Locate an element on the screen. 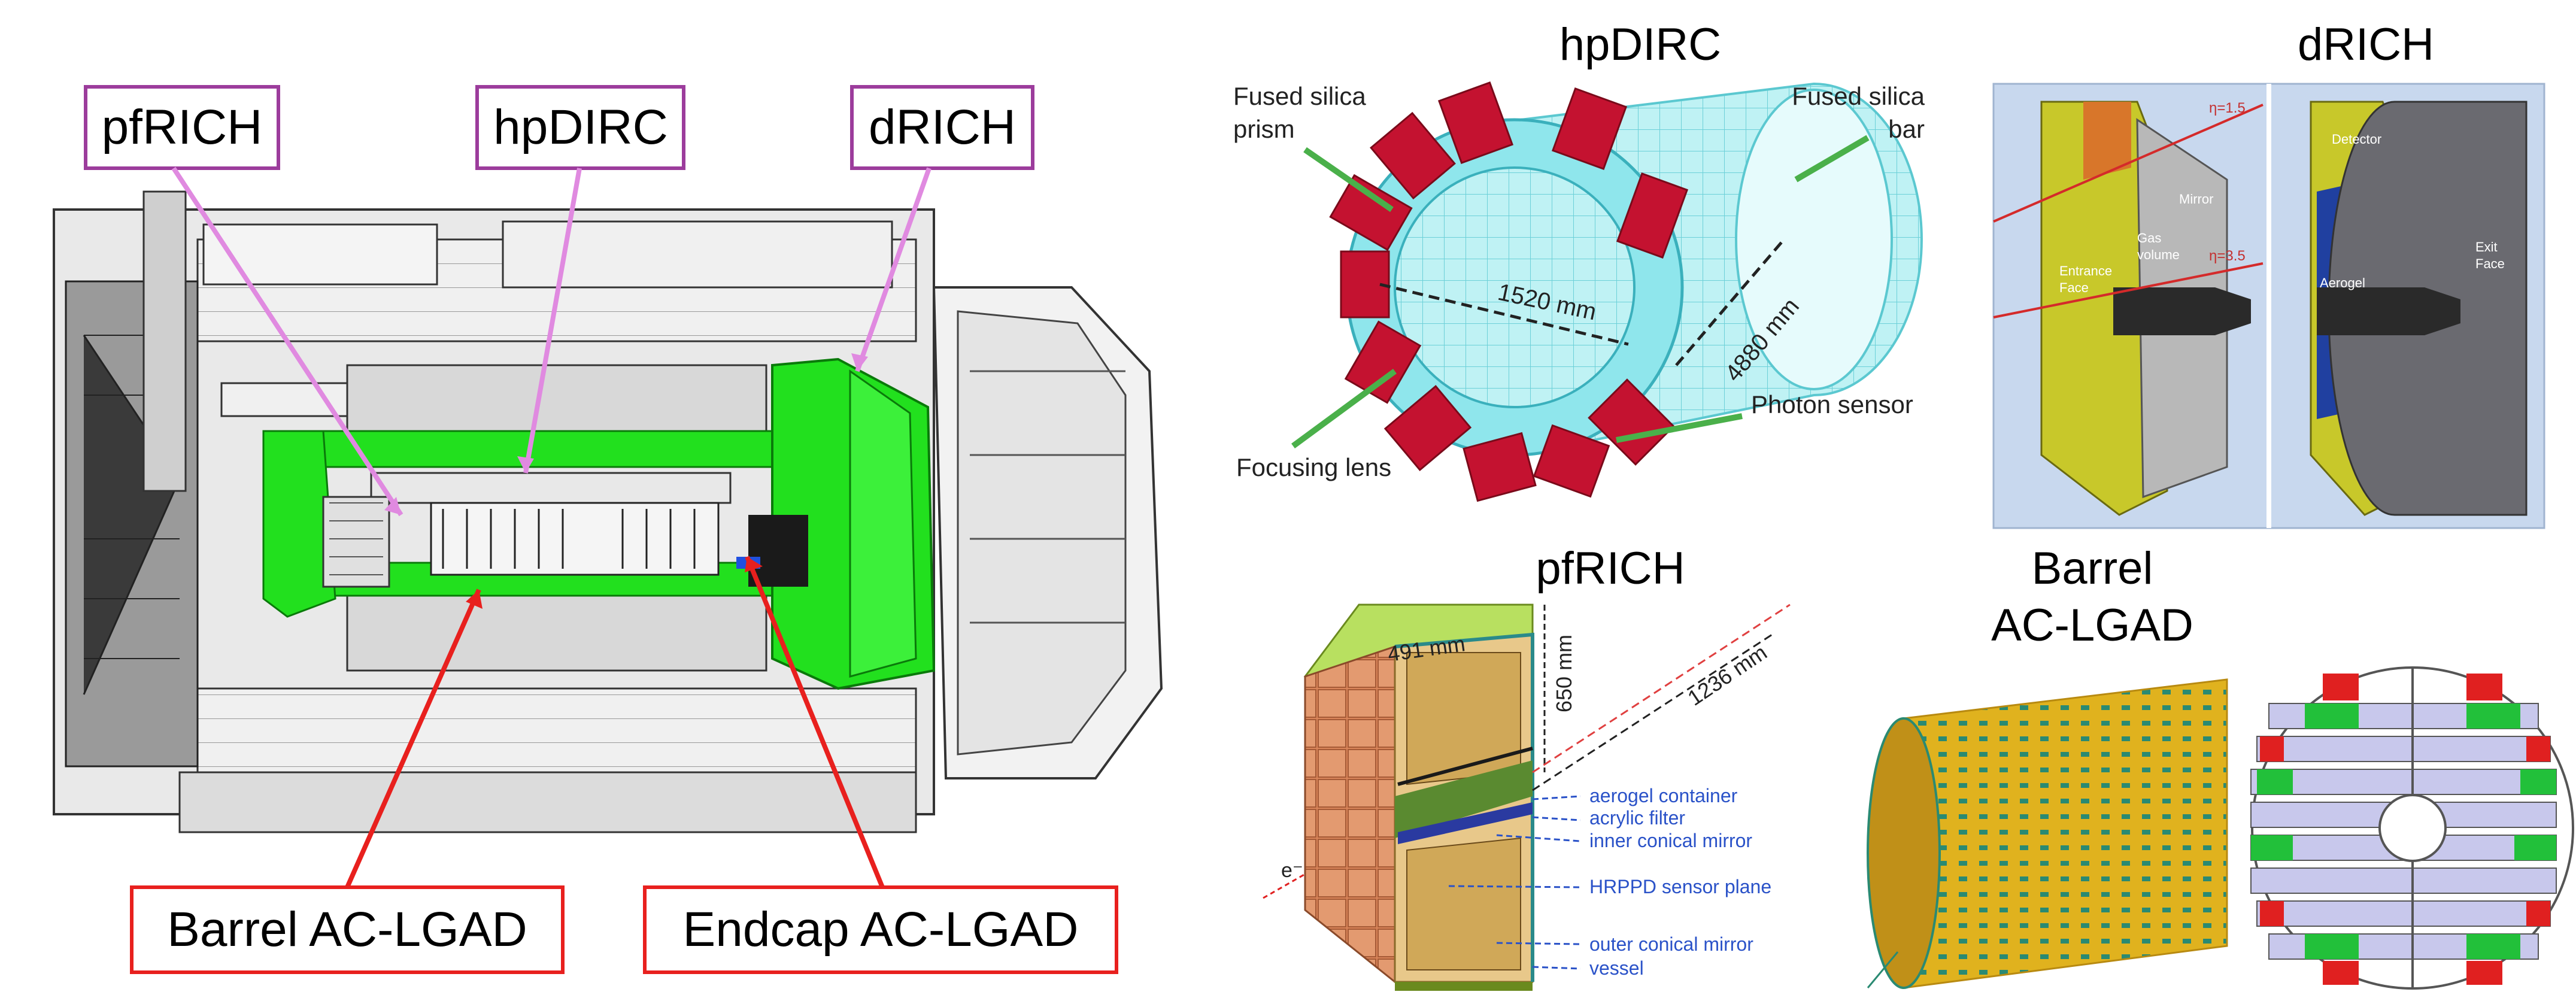 This screenshot has width=2576, height=1004. drich-eta-1: η=1.5 is located at coordinates (2227, 108).